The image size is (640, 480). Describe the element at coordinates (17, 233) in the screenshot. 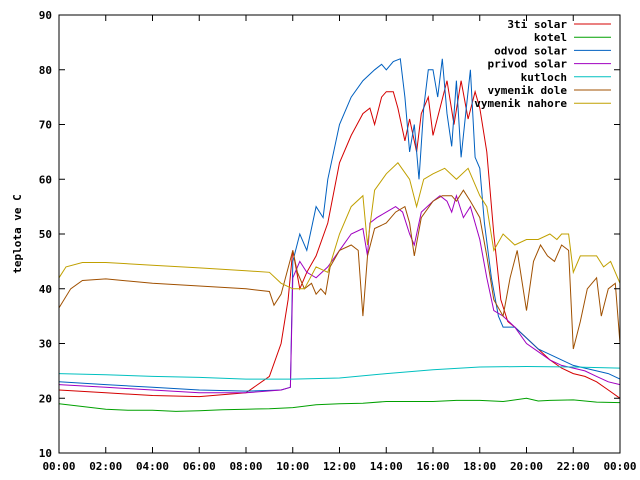

I see `y-axis-title: teplota ve C` at that location.